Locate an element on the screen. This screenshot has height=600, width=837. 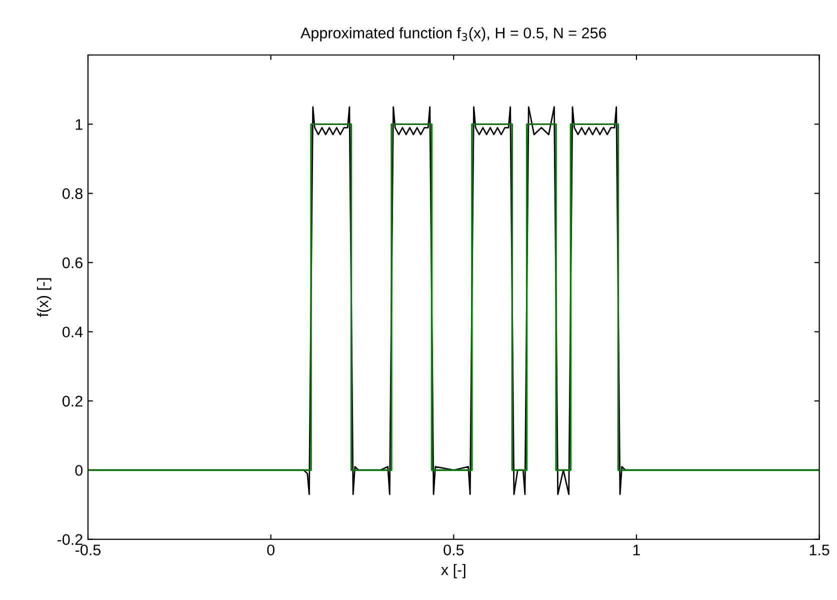
x-tick-label: 0 is located at coordinates (270, 550).